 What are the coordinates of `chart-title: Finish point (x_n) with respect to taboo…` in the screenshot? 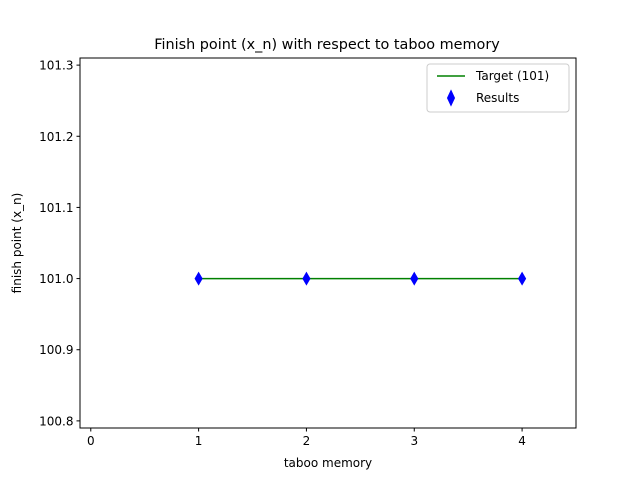 It's located at (327, 45).